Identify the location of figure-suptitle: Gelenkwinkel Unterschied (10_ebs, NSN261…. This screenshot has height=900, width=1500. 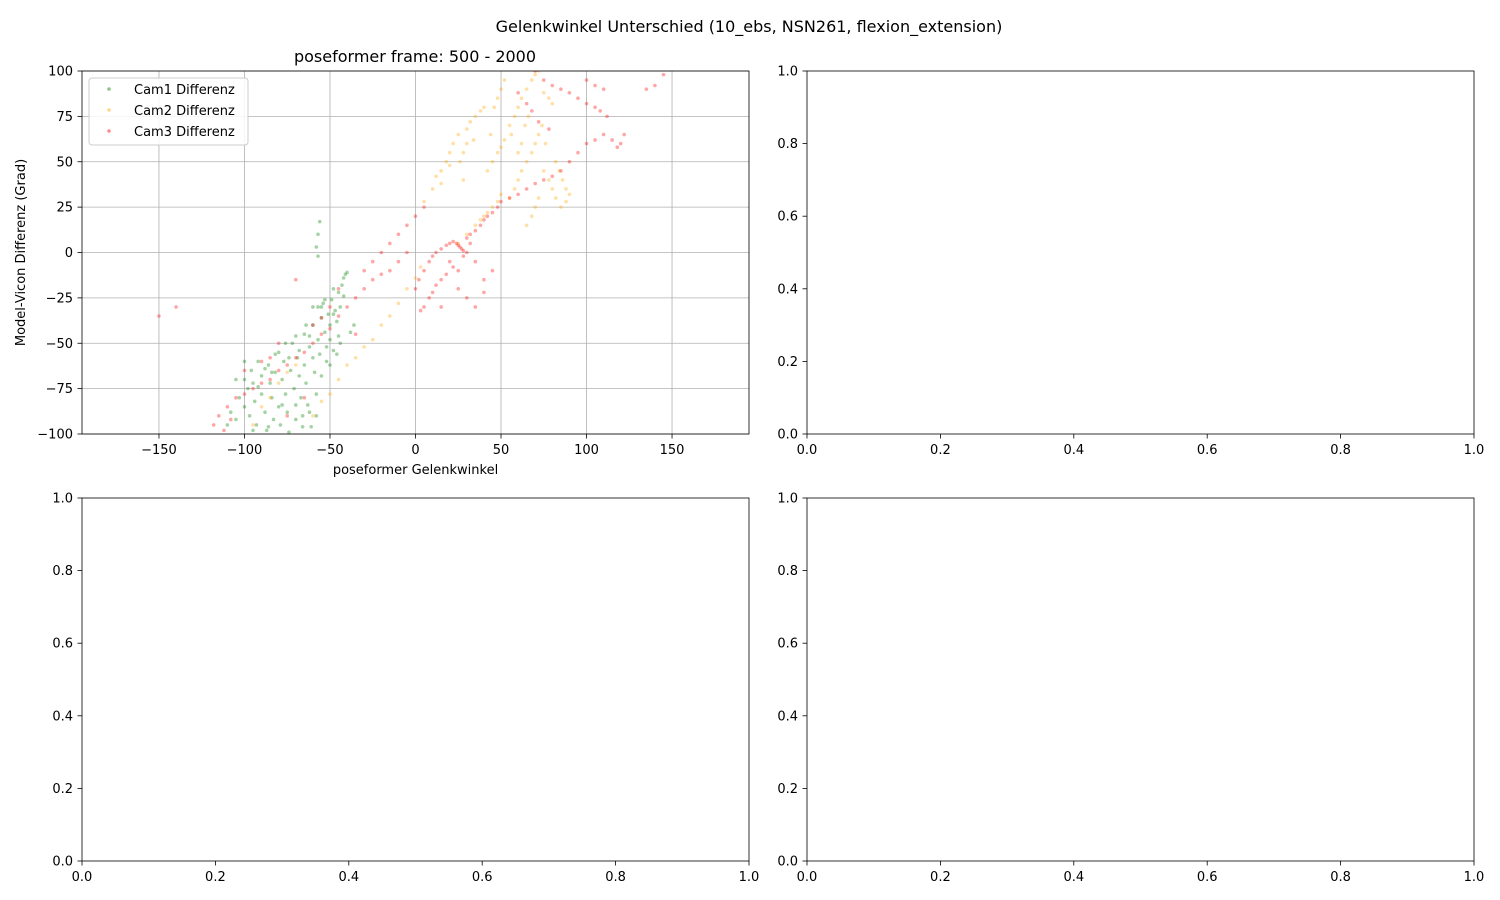
(749, 27).